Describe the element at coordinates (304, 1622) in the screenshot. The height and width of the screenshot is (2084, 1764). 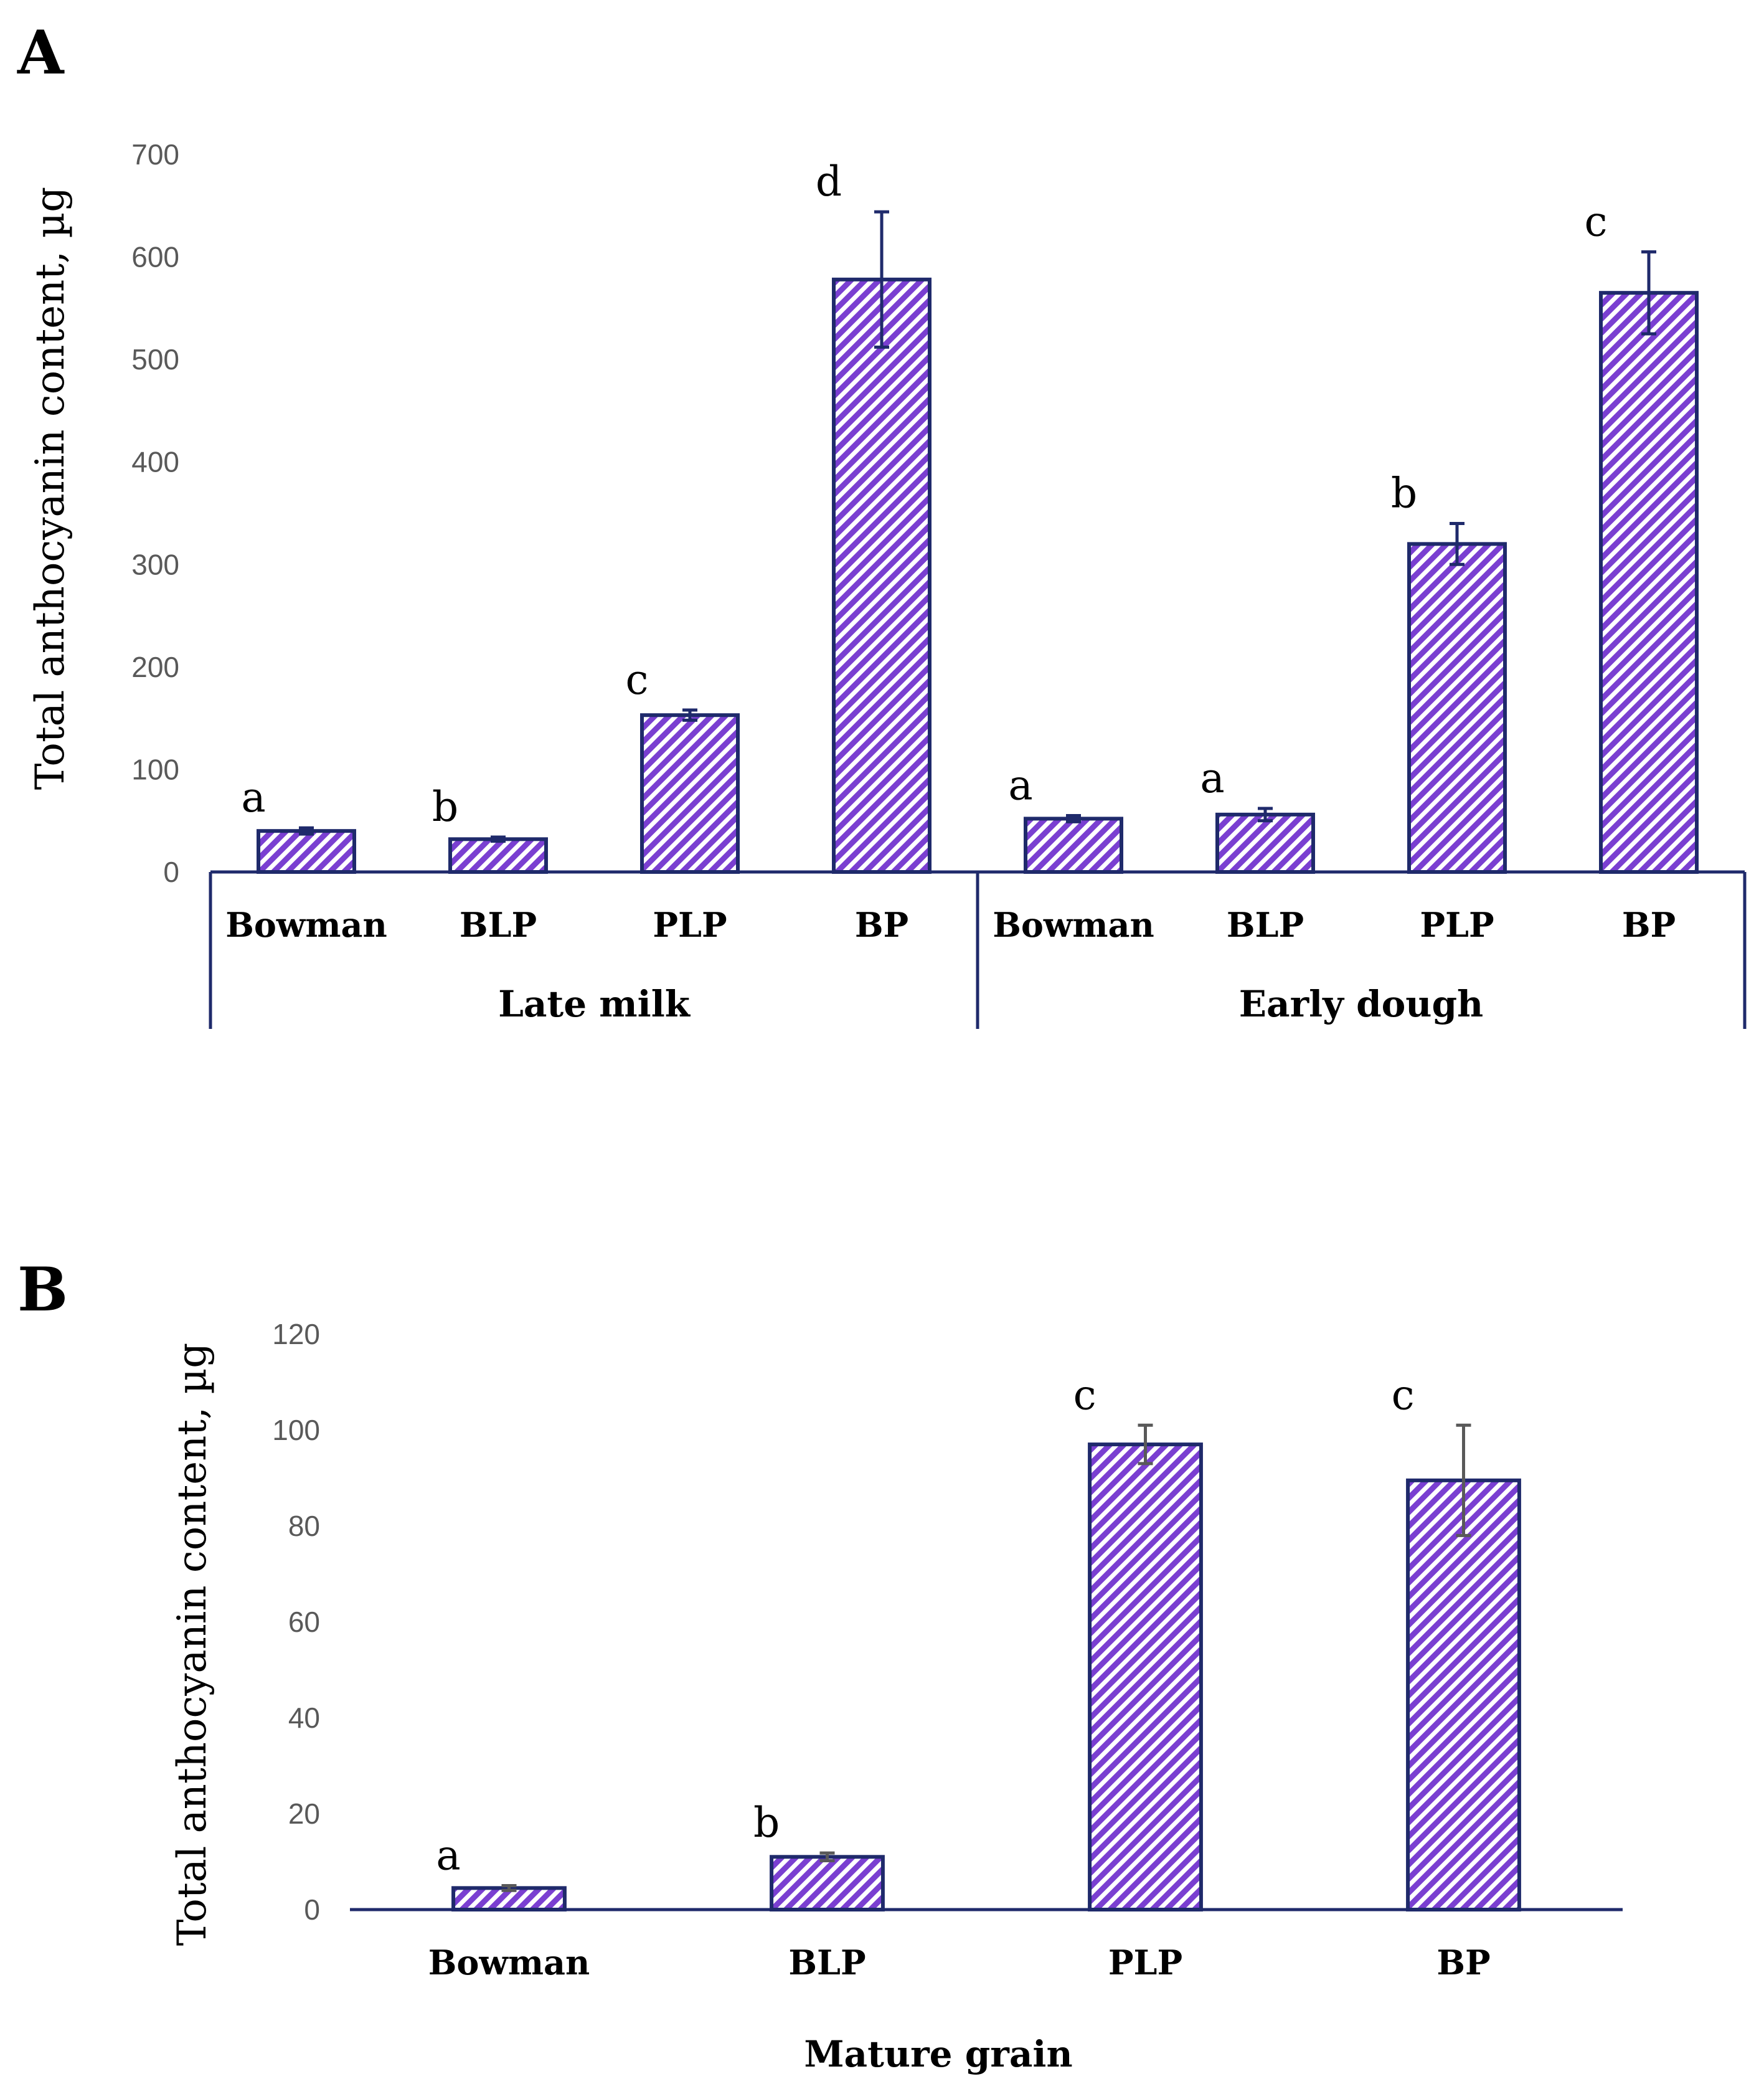
I see `y-tick-label: 60` at that location.